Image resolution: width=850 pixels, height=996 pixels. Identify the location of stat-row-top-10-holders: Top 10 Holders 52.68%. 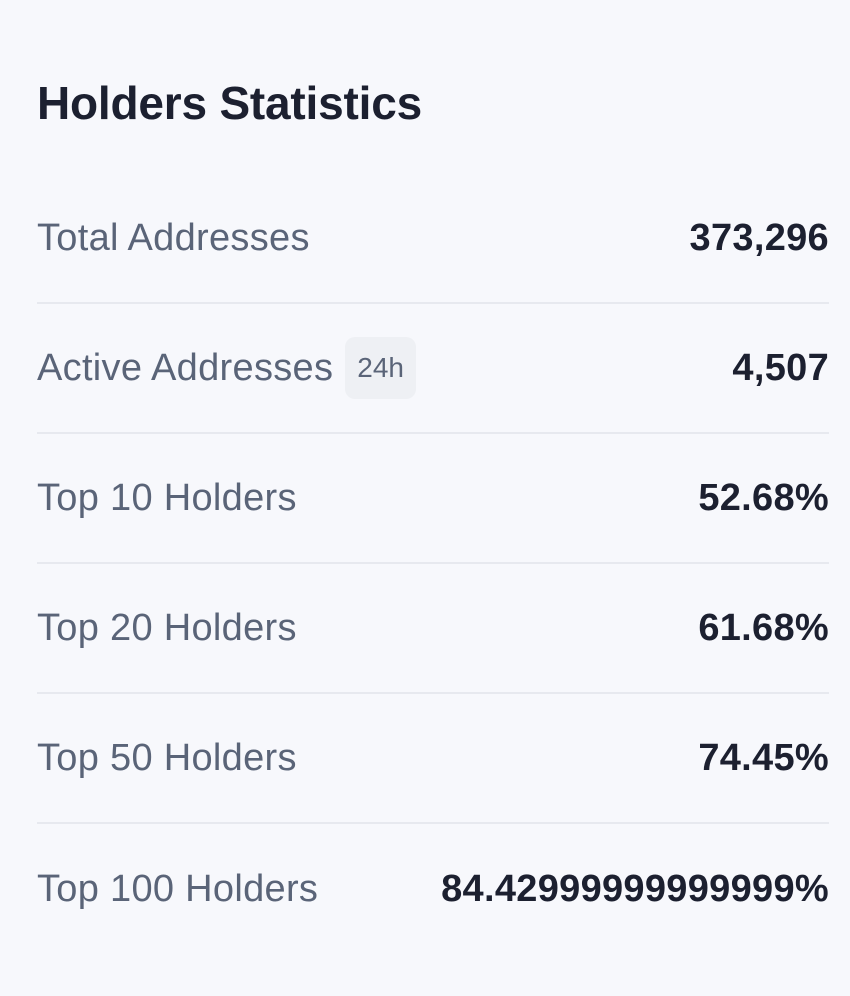
(433, 499).